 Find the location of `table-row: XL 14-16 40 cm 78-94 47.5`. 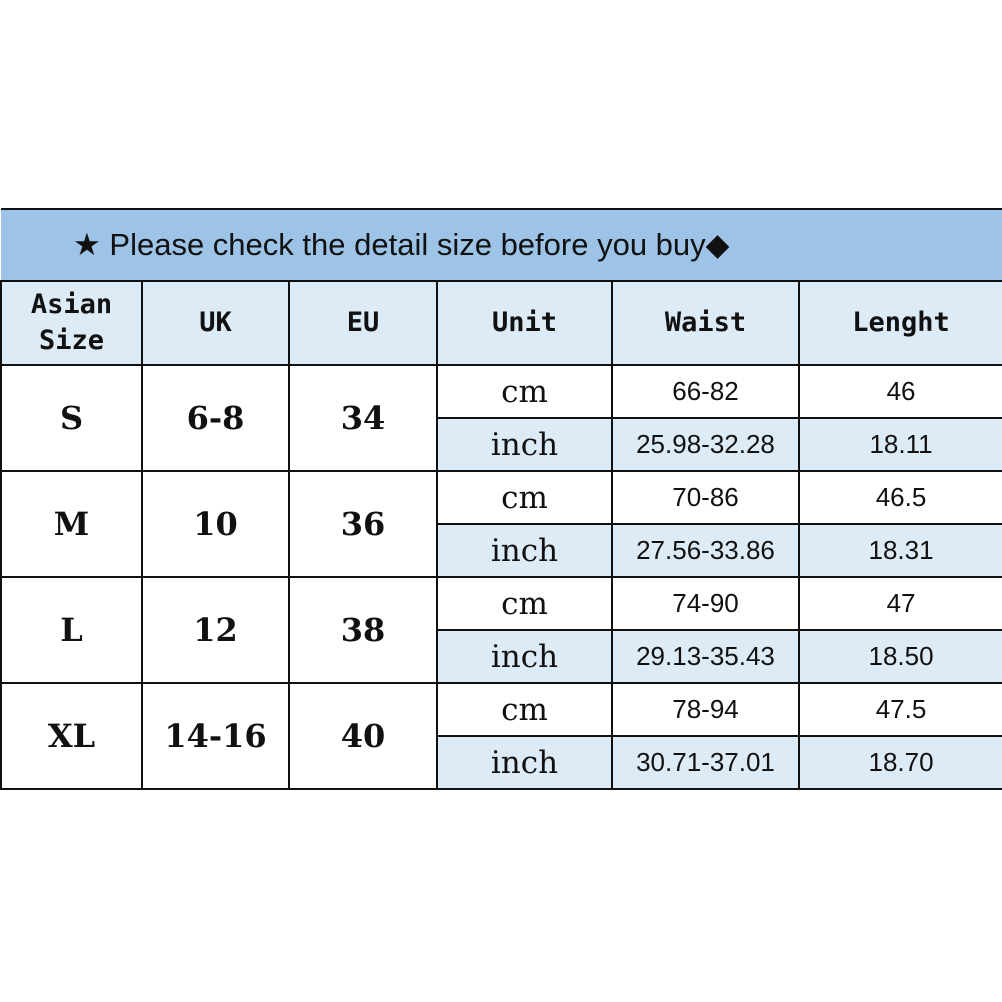

table-row: XL 14-16 40 cm 78-94 47.5 is located at coordinates (501, 736).